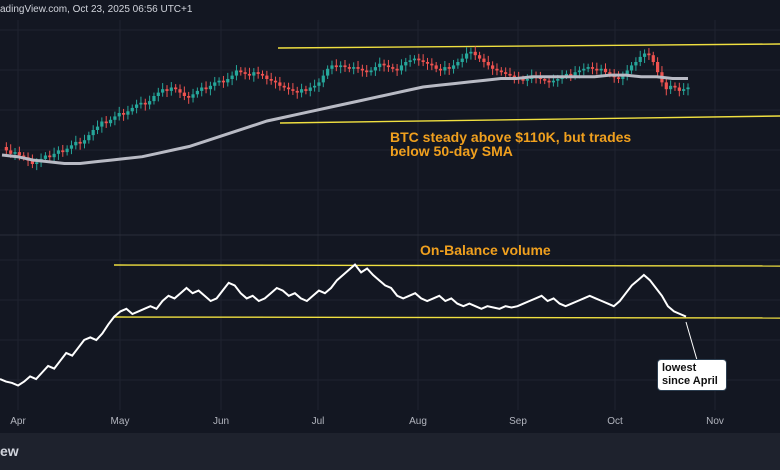 The width and height of the screenshot is (780, 470). What do you see at coordinates (529, 119) in the screenshot?
I see `price-lower-channel` at bounding box center [529, 119].